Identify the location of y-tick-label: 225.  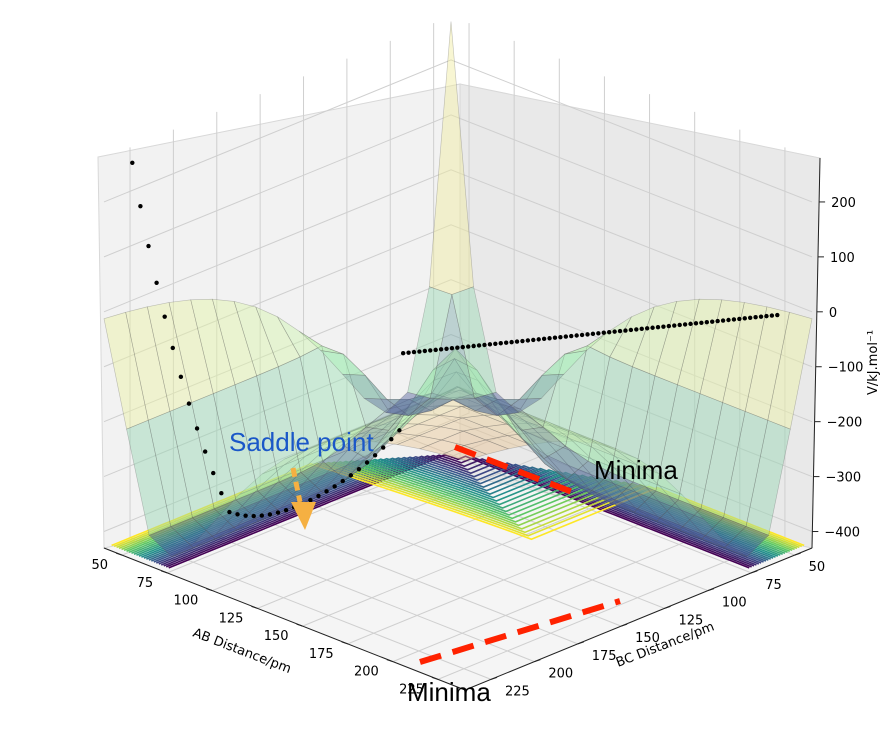
(517, 691).